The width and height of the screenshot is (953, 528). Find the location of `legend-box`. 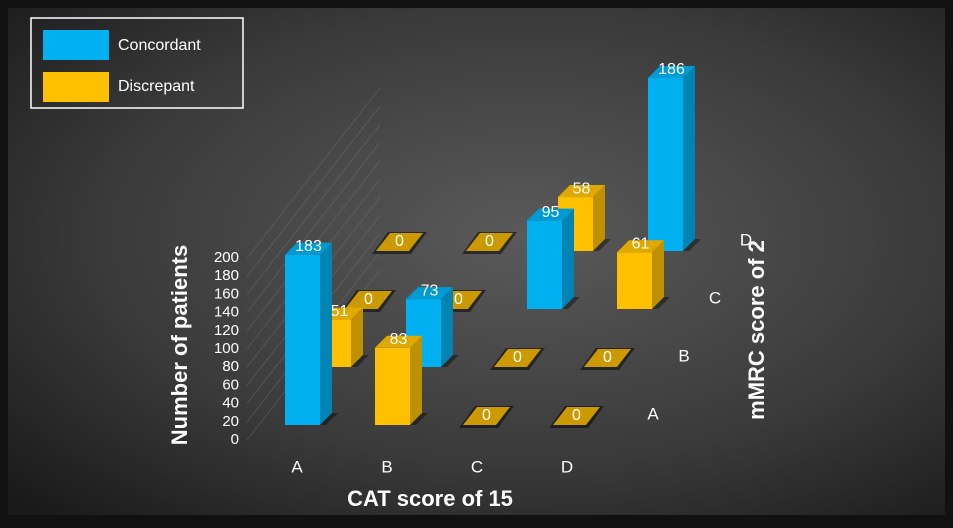

legend-box is located at coordinates (137, 63).